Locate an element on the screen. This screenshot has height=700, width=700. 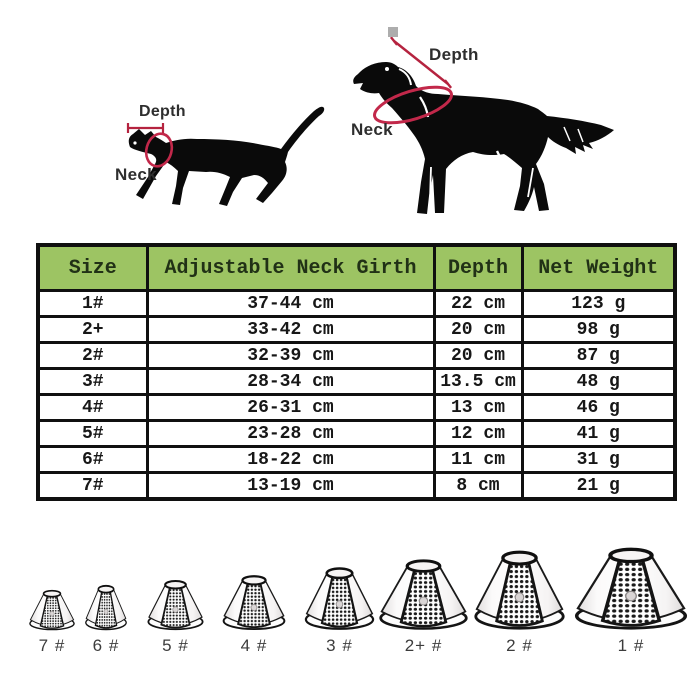
table-row: 7# 13-19 cm 8 cm 21 g is located at coordinates (356, 486).